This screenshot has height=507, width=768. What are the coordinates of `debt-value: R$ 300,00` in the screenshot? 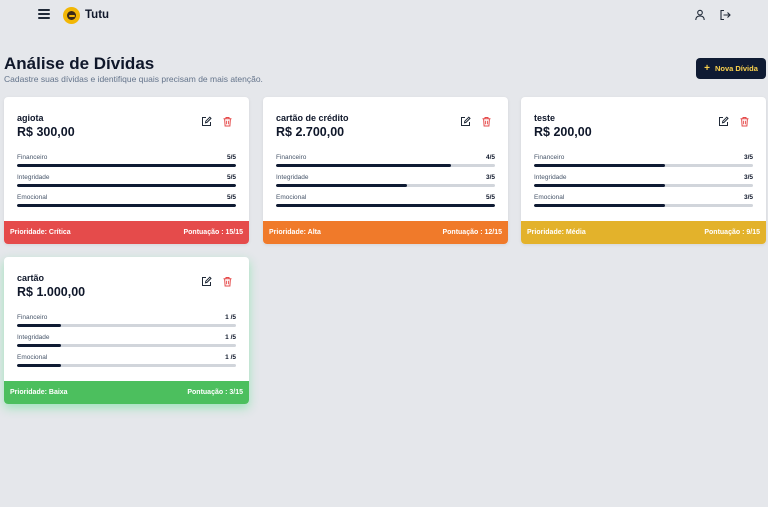 It's located at (46, 132).